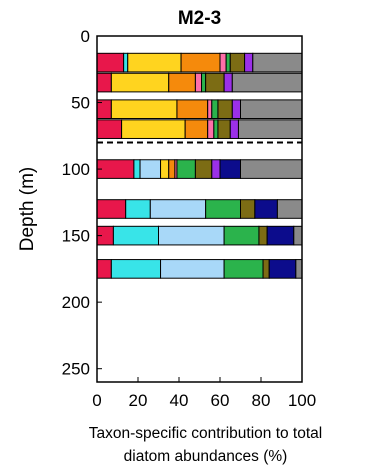 This screenshot has width=369, height=468. Describe the element at coordinates (261, 400) in the screenshot. I see `x-tick-label: 80` at that location.